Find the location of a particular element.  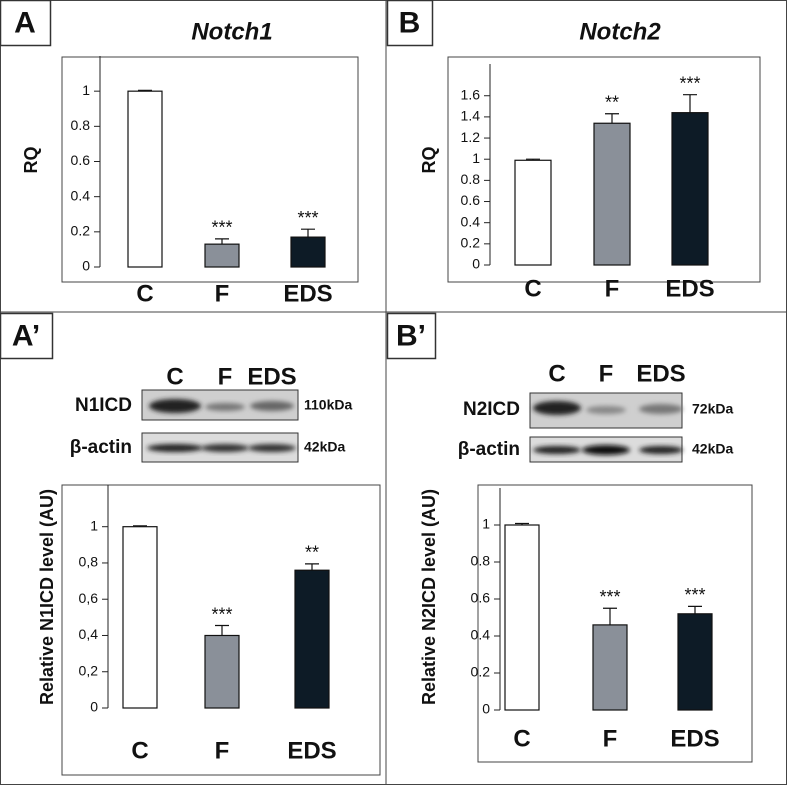

y-axis-label: Relative N1ICD level (AU) is located at coordinates (47, 597).